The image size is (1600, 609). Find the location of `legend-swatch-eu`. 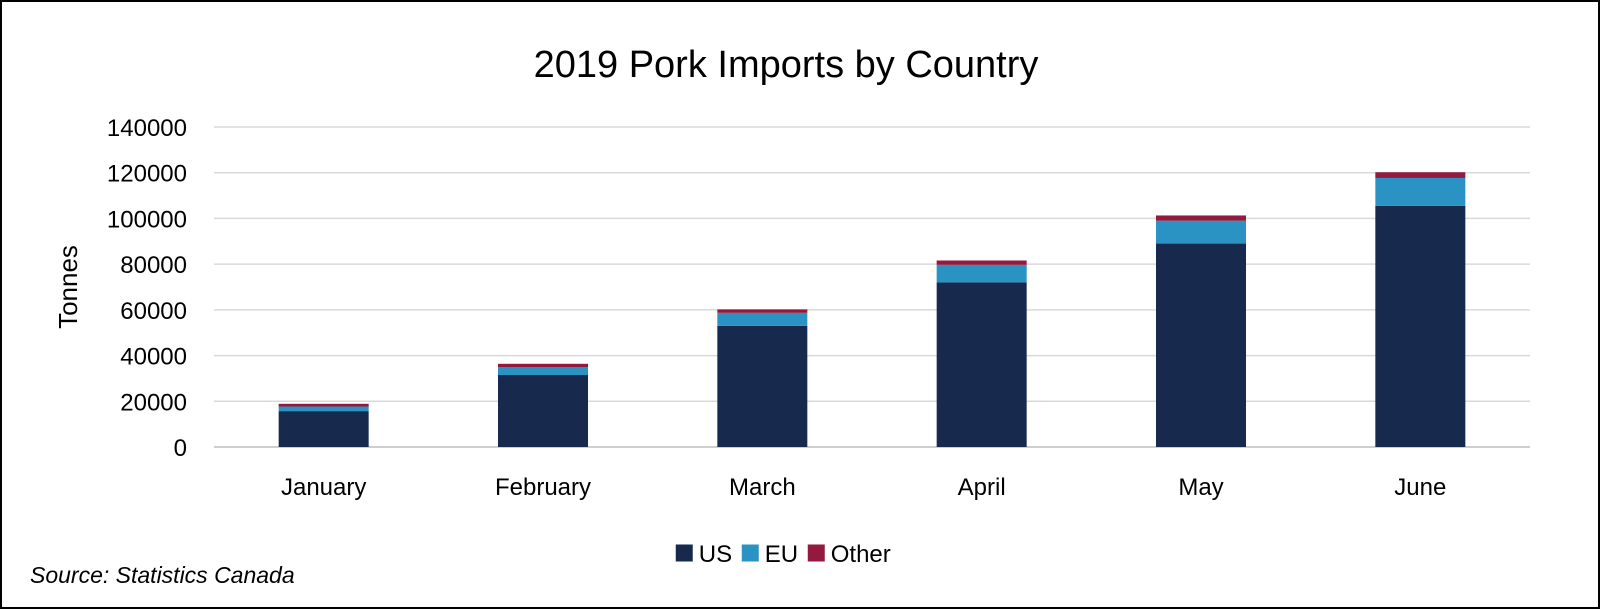

legend-swatch-eu is located at coordinates (750, 553).